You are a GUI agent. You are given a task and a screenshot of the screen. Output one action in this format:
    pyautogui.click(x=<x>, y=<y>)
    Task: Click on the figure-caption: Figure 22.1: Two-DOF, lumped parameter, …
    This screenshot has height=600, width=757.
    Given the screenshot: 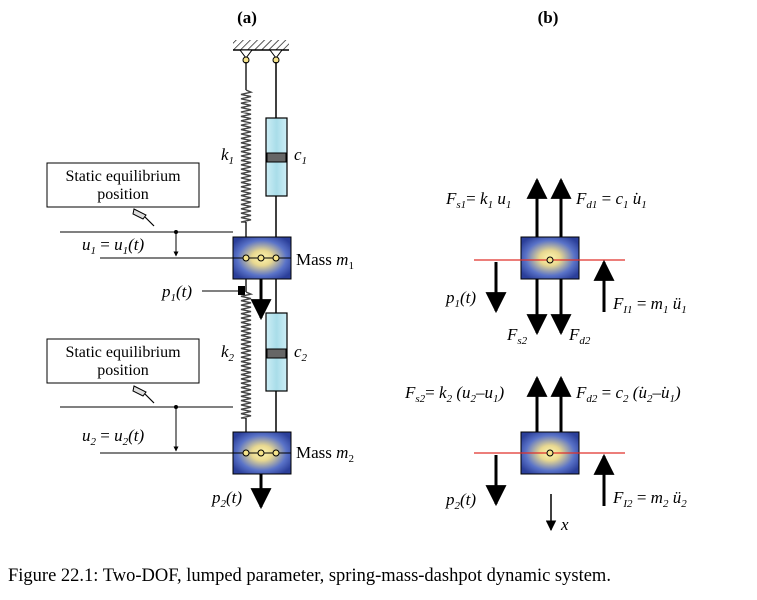 What is the action you would take?
    pyautogui.click(x=309, y=576)
    